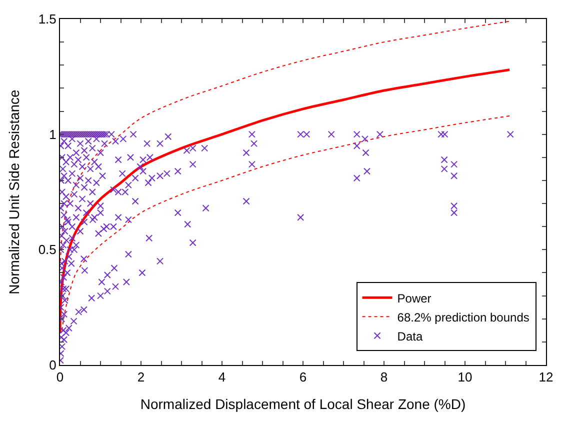 This screenshot has width=565, height=421. What do you see at coordinates (141, 377) in the screenshot?
I see `x-tick-label: 2` at bounding box center [141, 377].